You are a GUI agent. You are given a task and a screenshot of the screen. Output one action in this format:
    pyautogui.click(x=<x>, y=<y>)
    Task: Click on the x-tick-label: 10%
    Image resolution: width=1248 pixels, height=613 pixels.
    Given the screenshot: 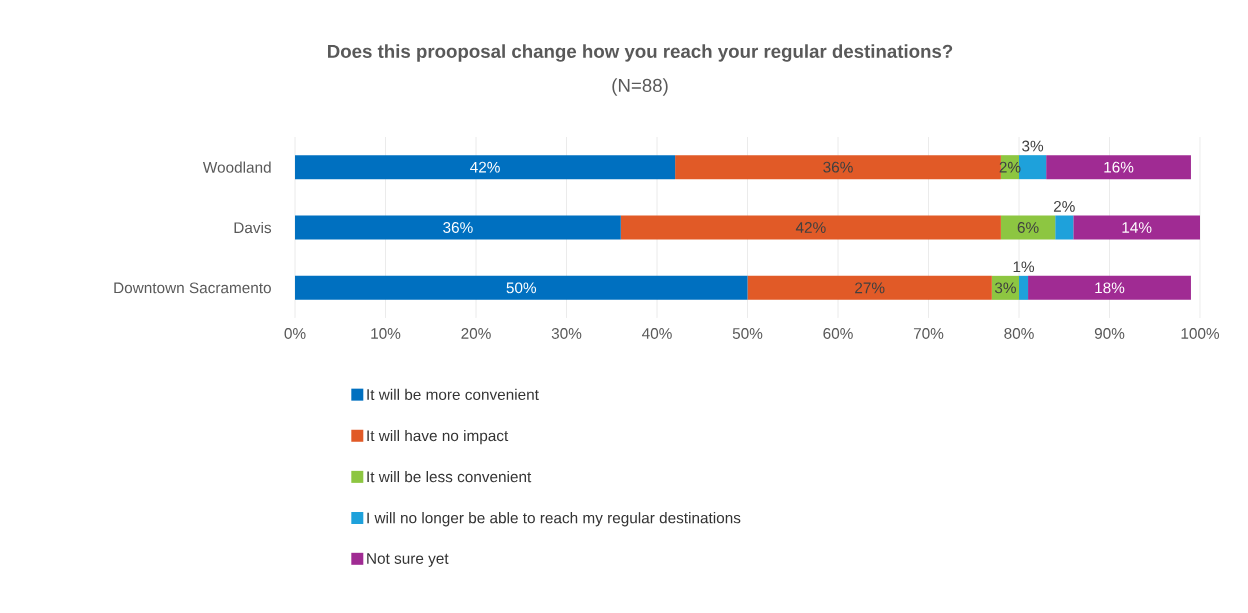 What is the action you would take?
    pyautogui.click(x=386, y=333)
    